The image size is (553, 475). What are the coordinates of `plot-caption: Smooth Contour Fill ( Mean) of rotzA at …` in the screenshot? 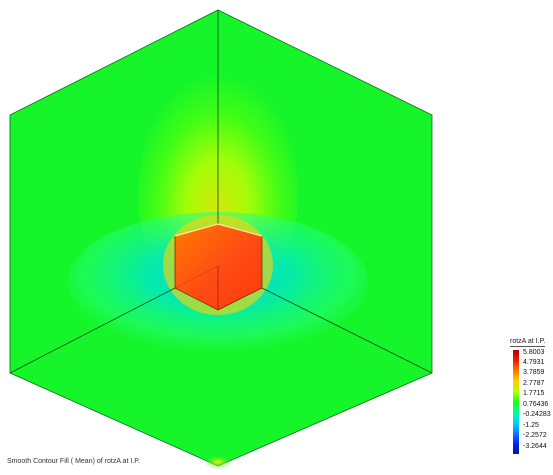 It's located at (73, 461).